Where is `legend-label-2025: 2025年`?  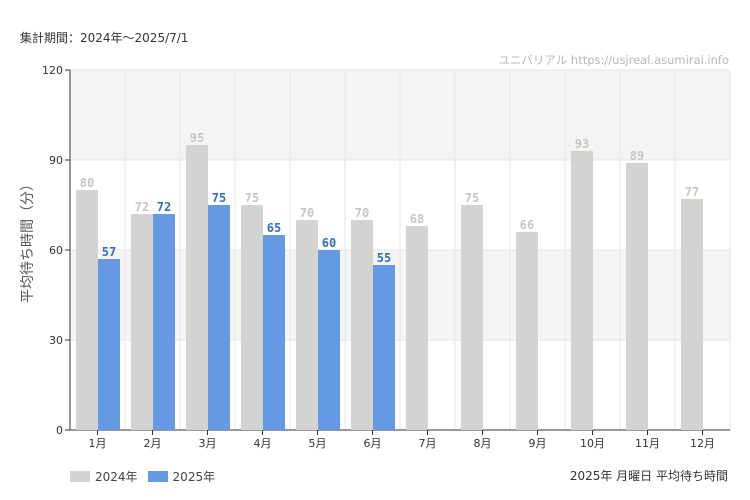 legend-label-2025: 2025年 is located at coordinates (194, 477).